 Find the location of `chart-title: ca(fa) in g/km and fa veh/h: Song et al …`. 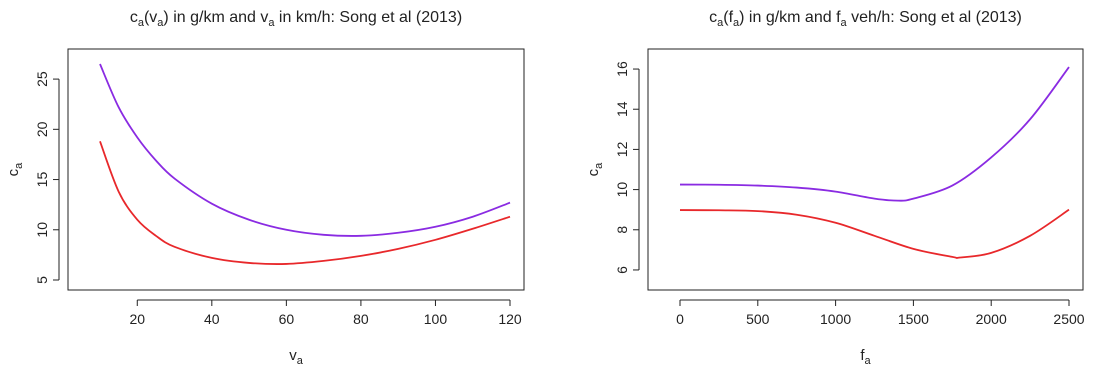

chart-title: ca(fa) in g/km and fa veh/h: Song et al … is located at coordinates (865, 19).